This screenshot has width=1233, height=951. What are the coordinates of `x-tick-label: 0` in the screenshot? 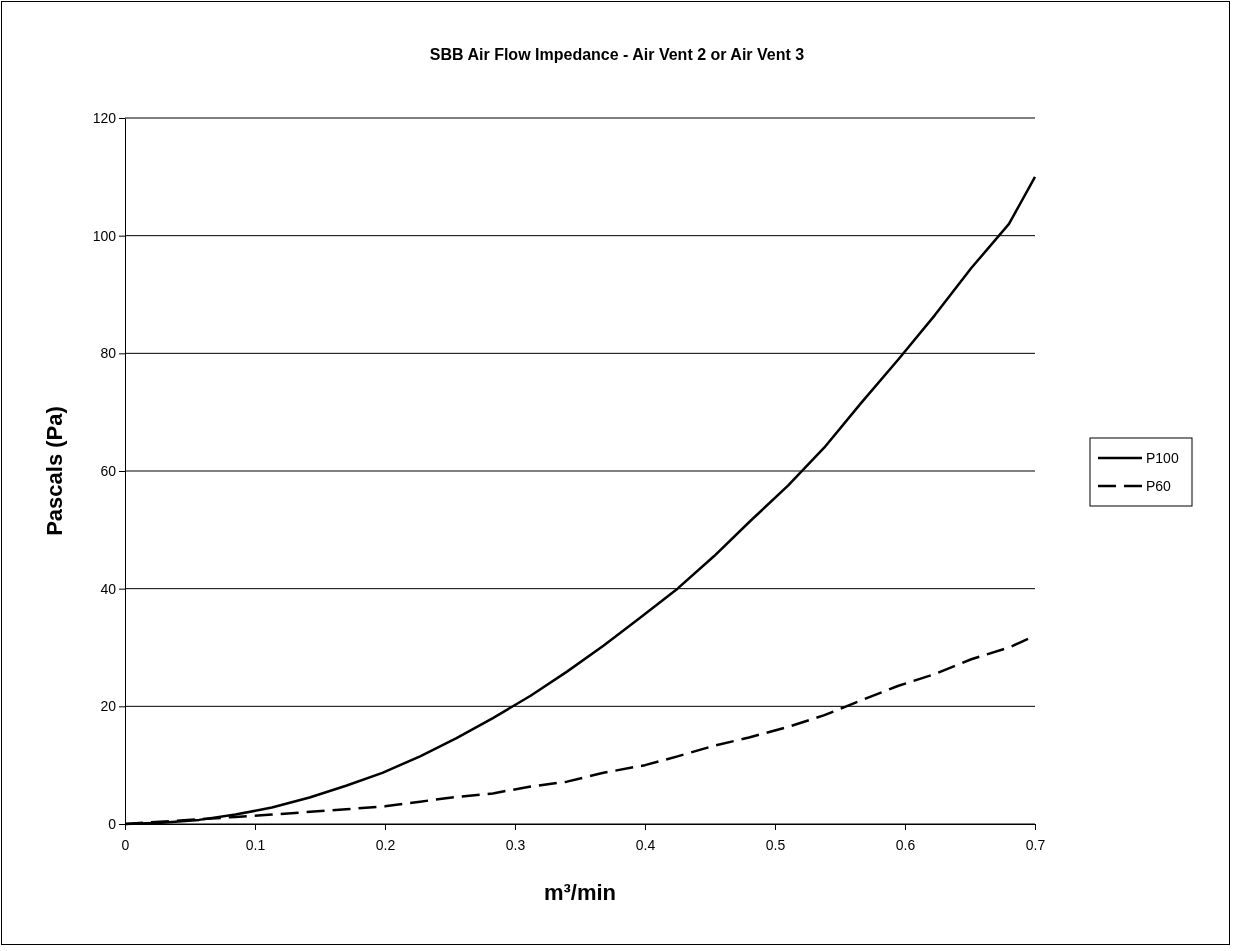 It's located at (125, 844).